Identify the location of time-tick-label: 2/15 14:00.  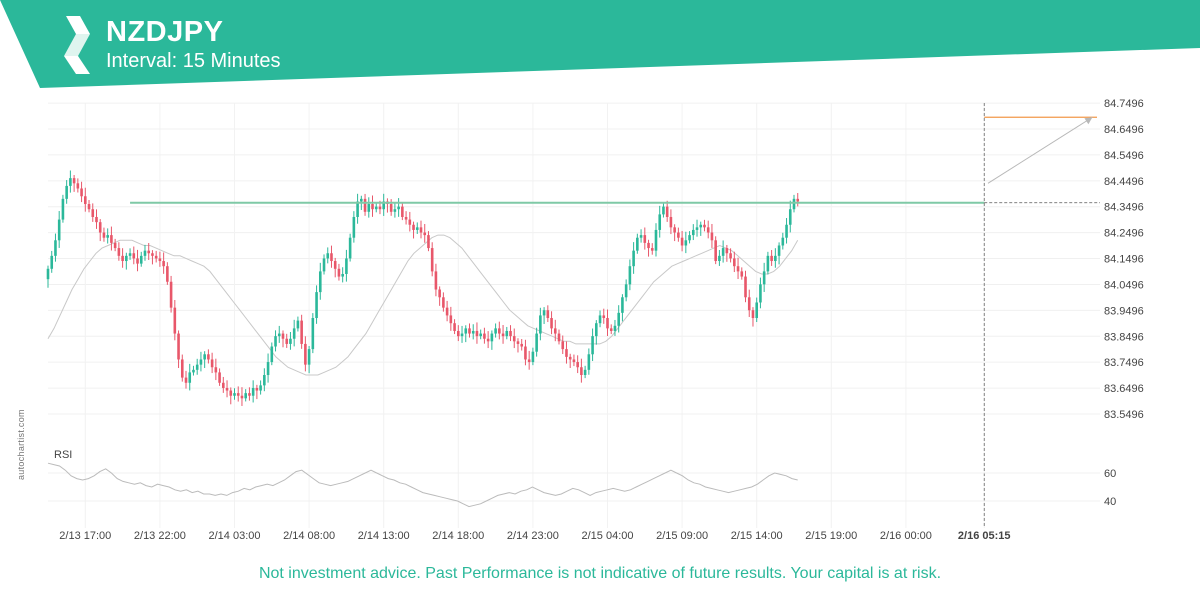
(757, 536).